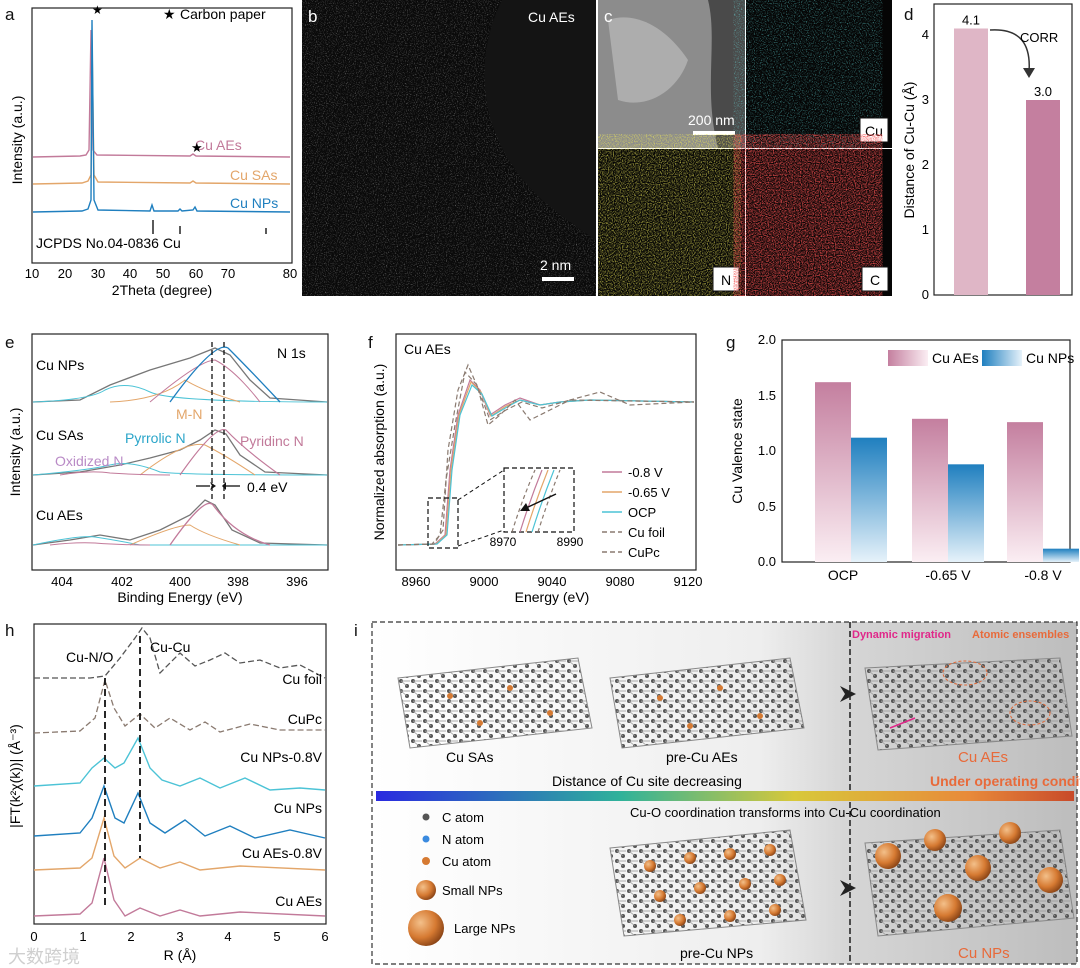  Describe the element at coordinates (636, 512) in the screenshot. I see `f-legend: -0.8 V -0.65 V OCP Cu foil CuPc` at that location.